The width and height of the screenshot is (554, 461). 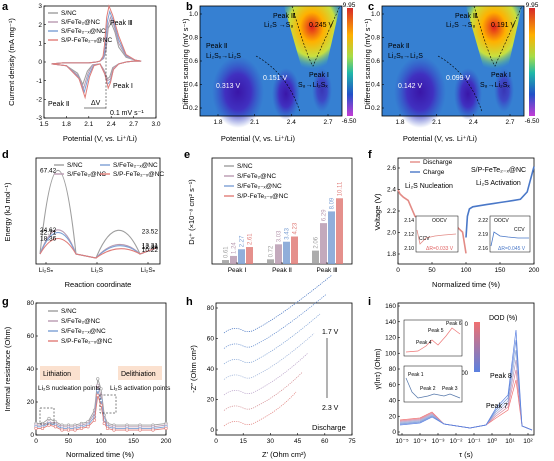 I want to click on y-tick-labels-b: 1.0 0.8 0.6 0.4 0.2, so click(x=195, y=61).